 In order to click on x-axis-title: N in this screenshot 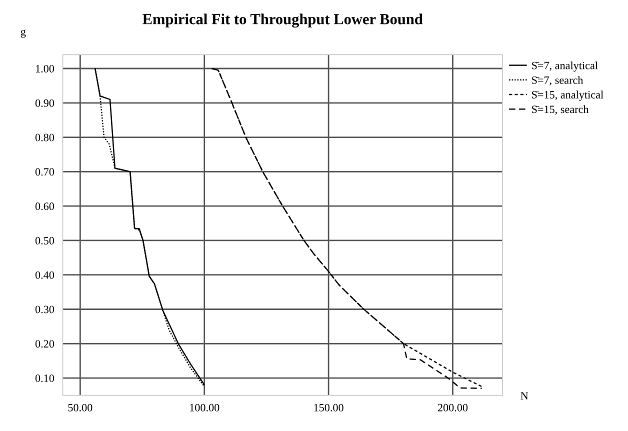, I will do `click(524, 396)`.